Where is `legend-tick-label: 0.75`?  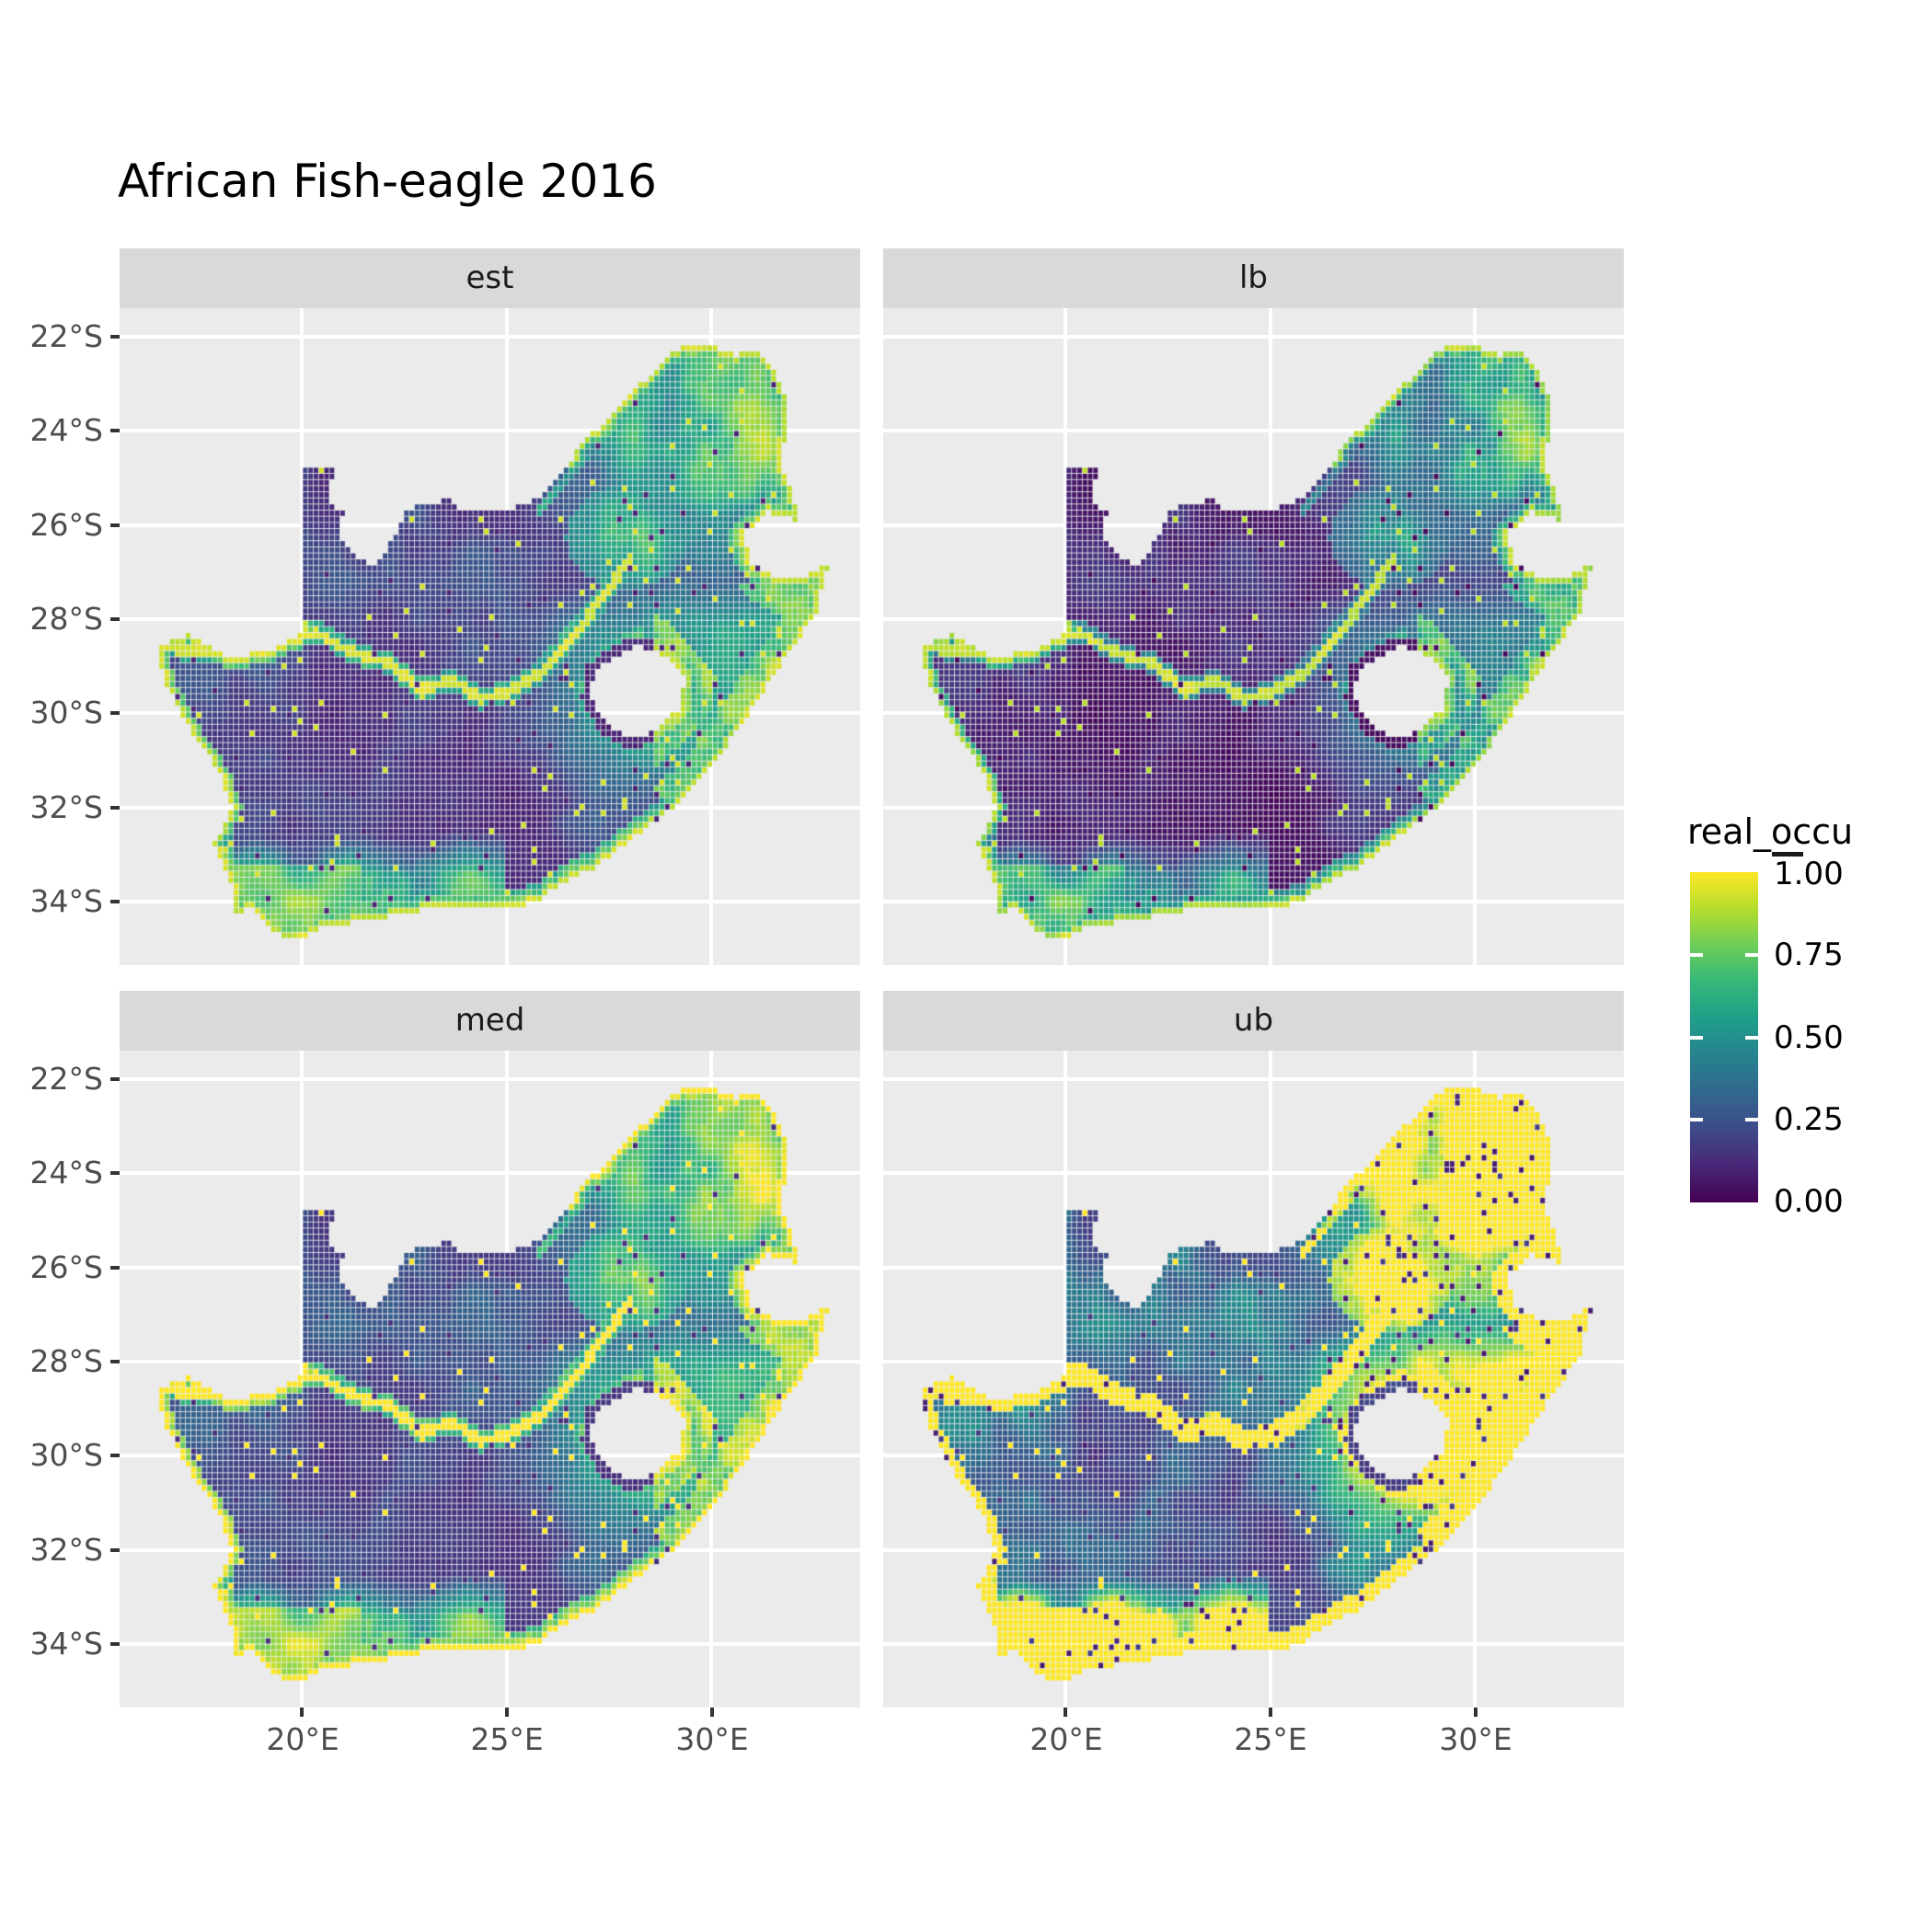
legend-tick-label: 0.75 is located at coordinates (1809, 955).